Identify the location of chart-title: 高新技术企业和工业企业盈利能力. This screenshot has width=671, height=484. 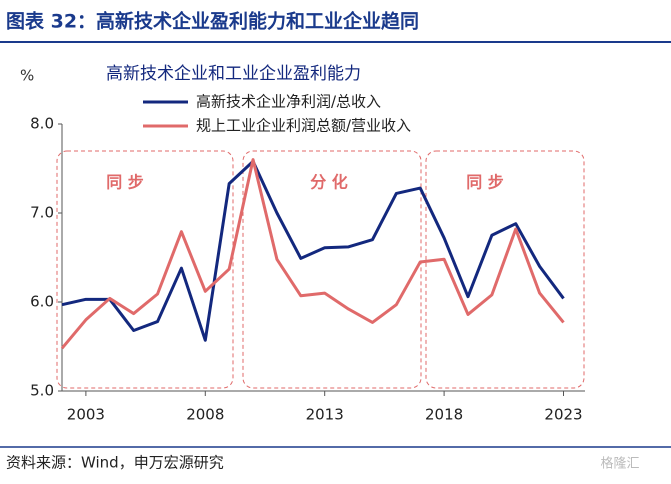
(233, 74).